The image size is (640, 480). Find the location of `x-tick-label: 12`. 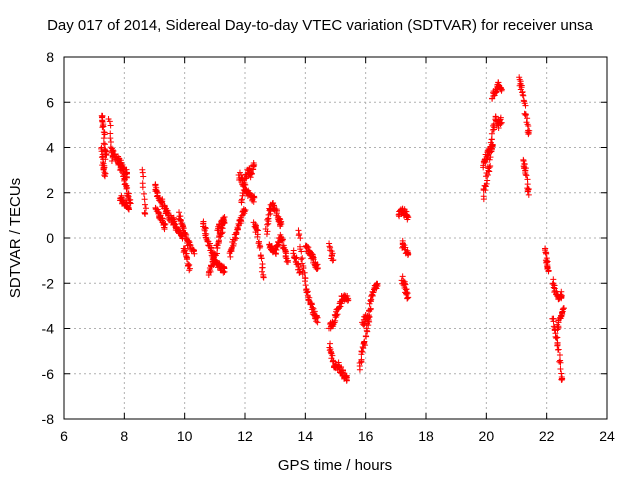

x-tick-label: 12 is located at coordinates (245, 436).